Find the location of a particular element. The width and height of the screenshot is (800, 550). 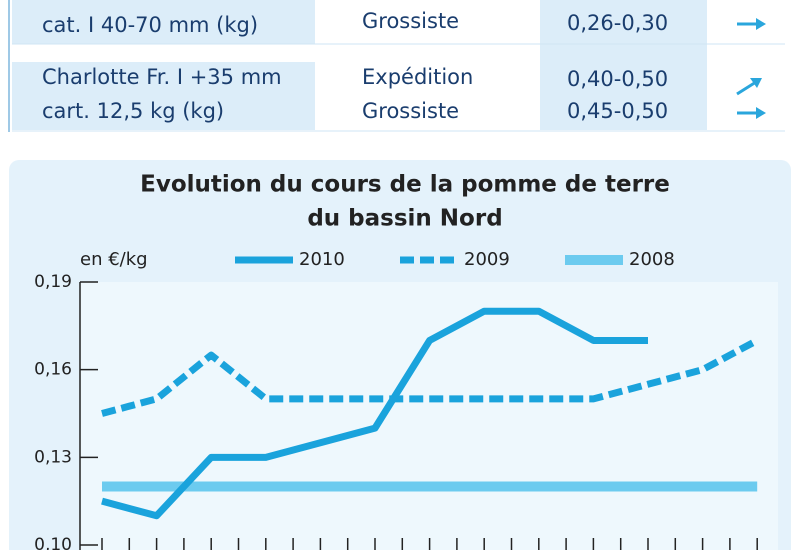

y-axis-label: en €/kg is located at coordinates (114, 259).